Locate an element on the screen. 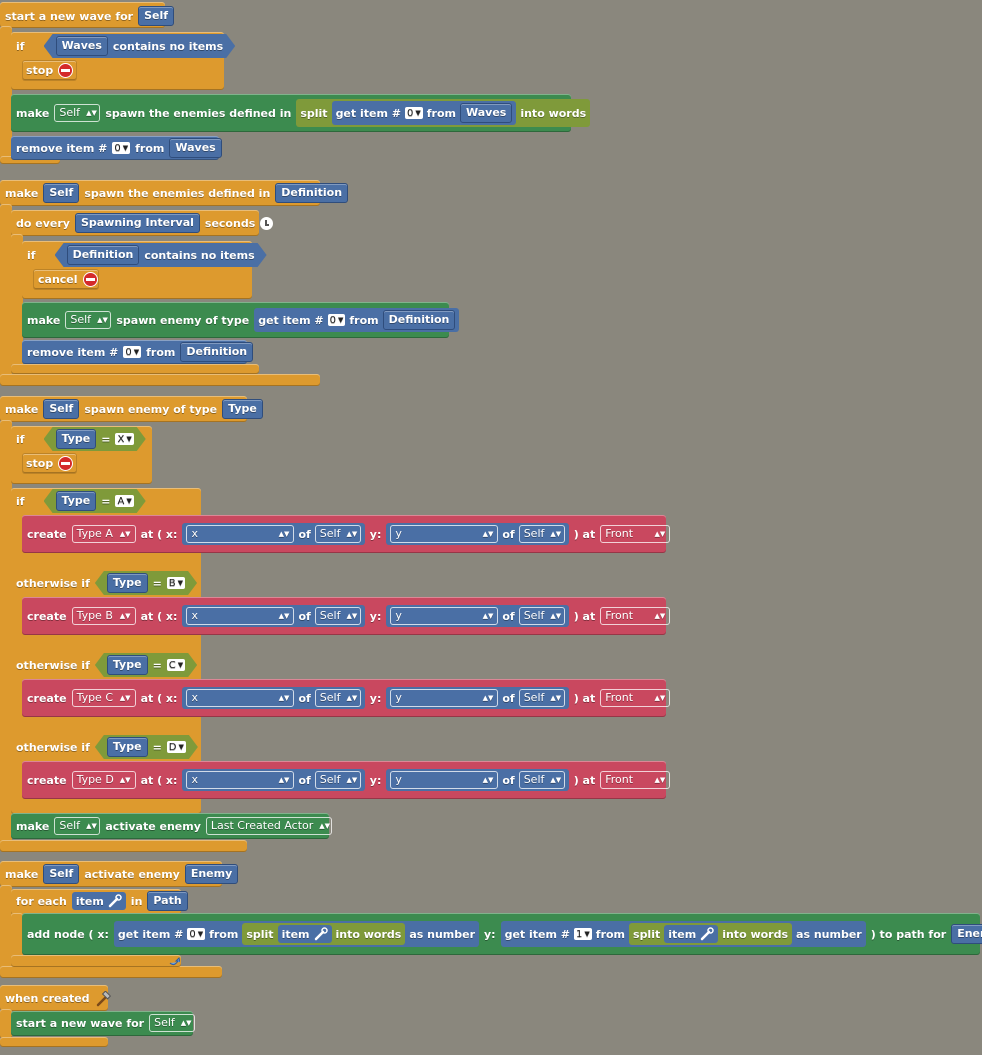 This screenshot has width=982, height=1055. equals-condition: Type = A ▼ is located at coordinates (95, 501).